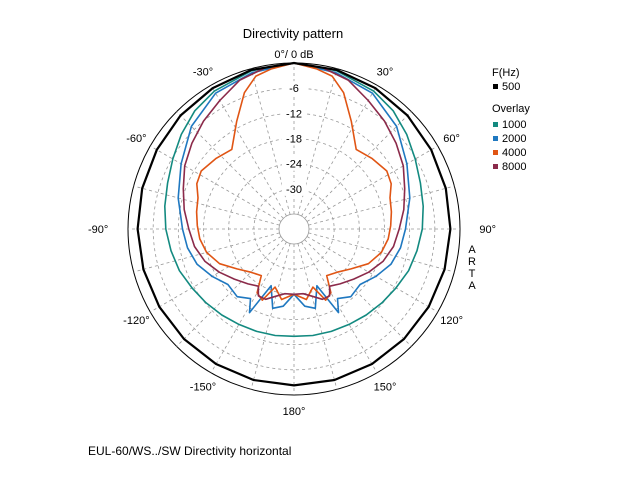 This screenshot has height=480, width=640. Describe the element at coordinates (487, 230) in the screenshot. I see `angle-label-90: 90°` at that location.